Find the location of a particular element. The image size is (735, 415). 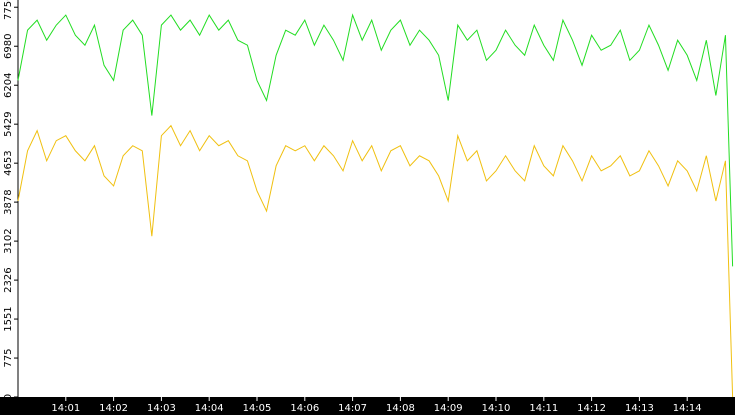

y-tick-label: 1551 is located at coordinates (8, 318).